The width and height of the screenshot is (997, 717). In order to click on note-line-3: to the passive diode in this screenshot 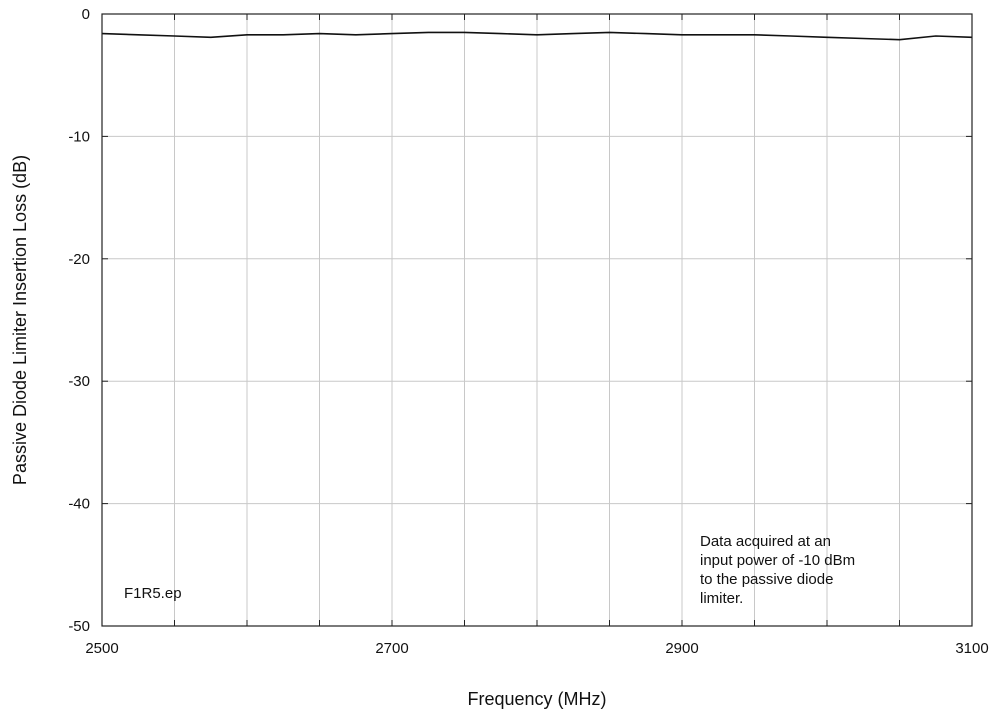, I will do `click(766, 579)`.